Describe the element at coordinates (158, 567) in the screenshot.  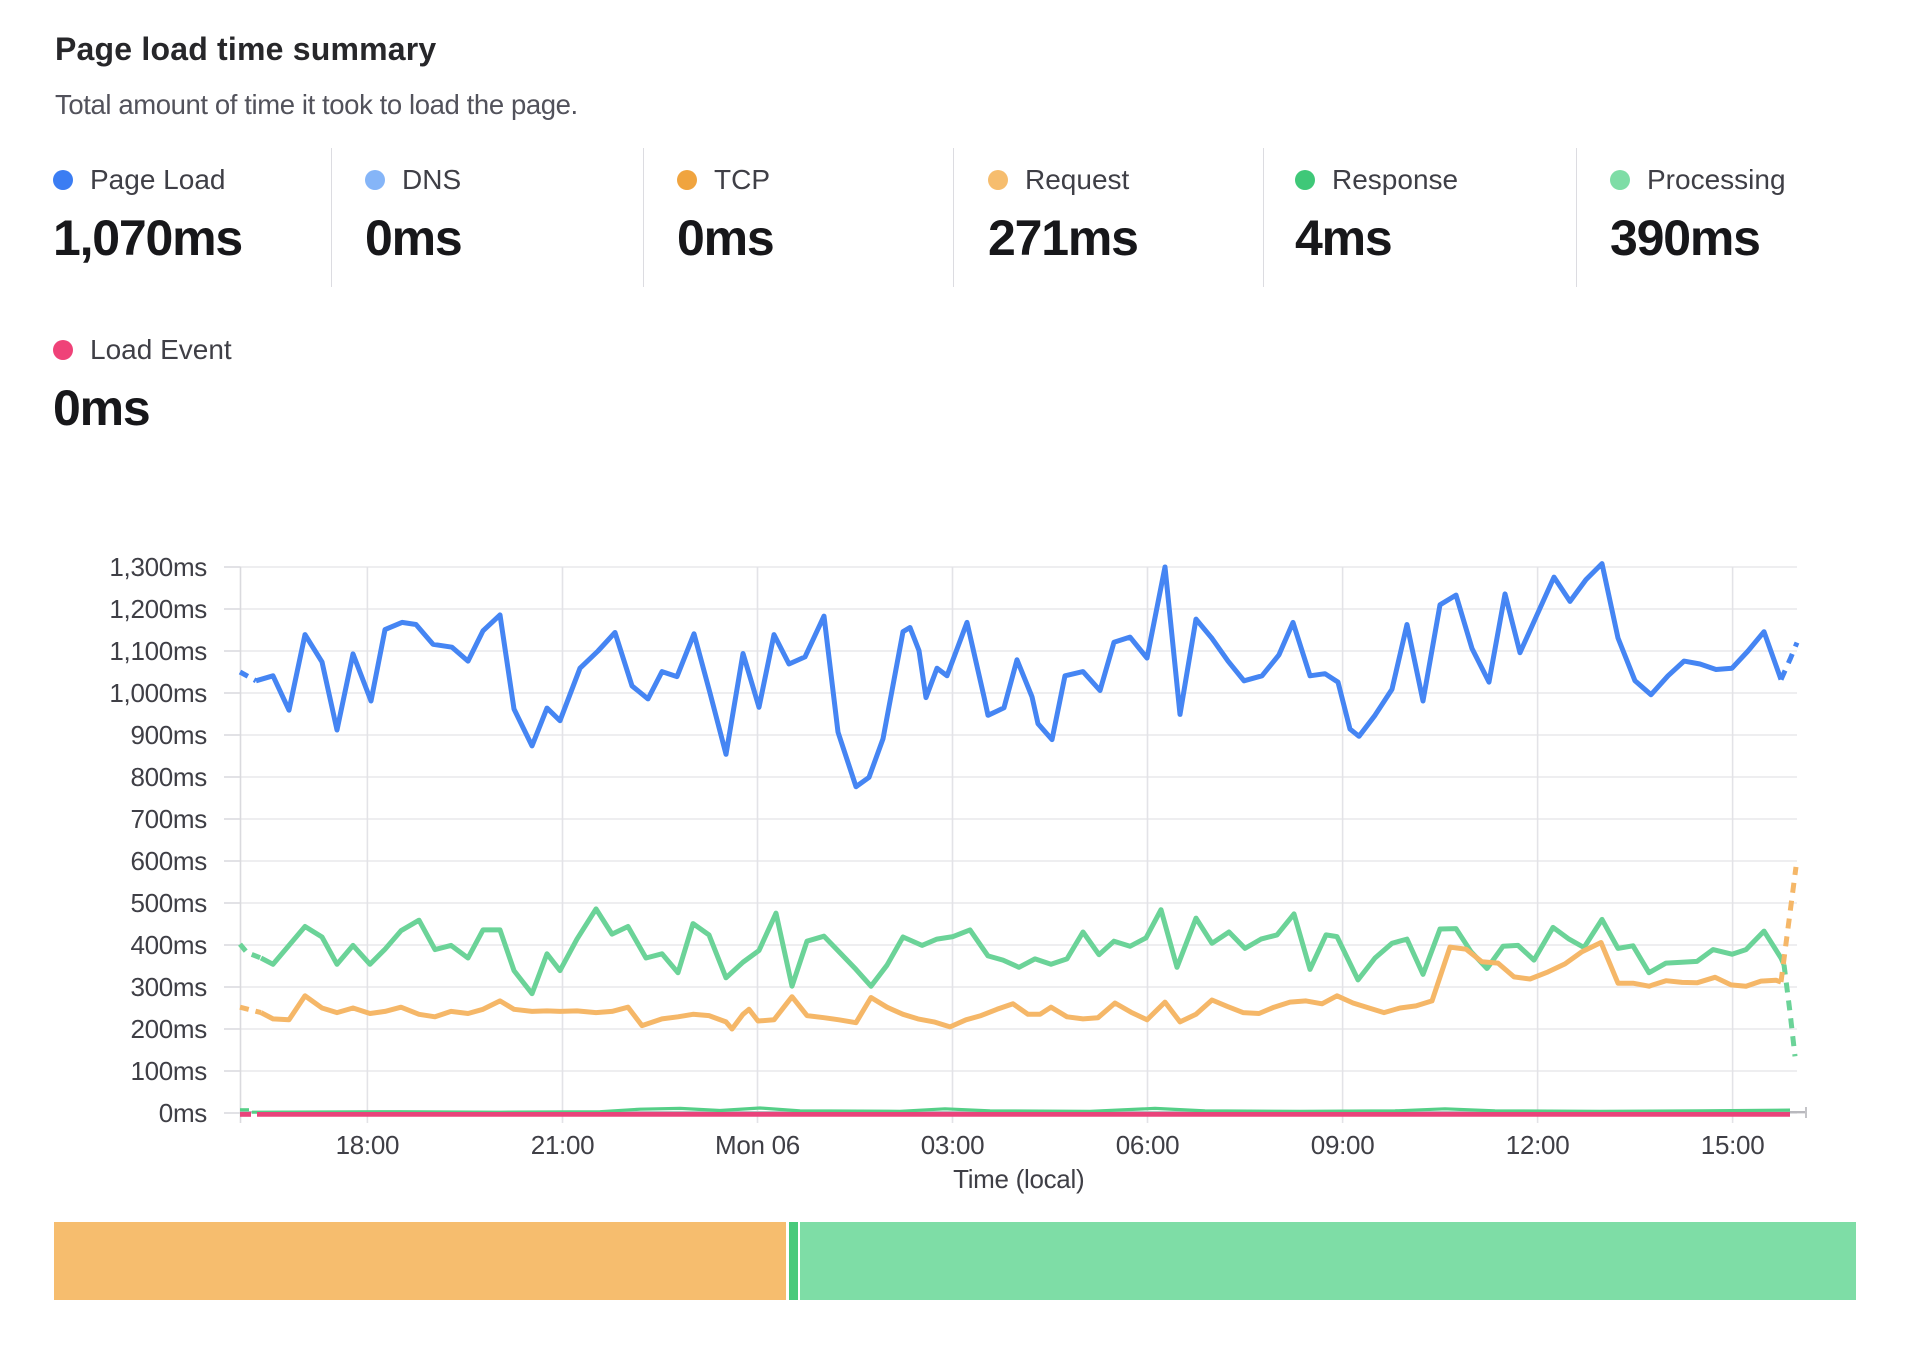
I see `svg-text: 1,300ms` at that location.